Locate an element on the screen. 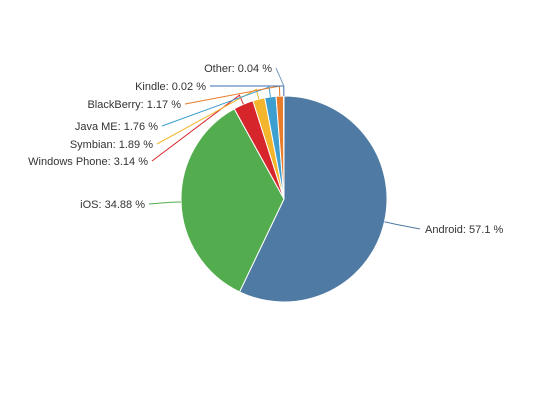  leader-line-windows-phone is located at coordinates (197, 128).